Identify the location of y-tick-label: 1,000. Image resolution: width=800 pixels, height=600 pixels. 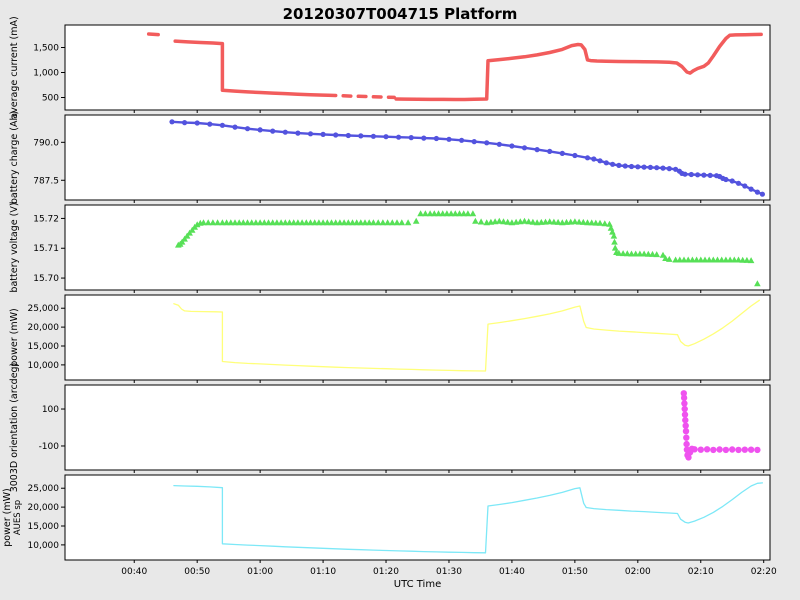
(46, 74).